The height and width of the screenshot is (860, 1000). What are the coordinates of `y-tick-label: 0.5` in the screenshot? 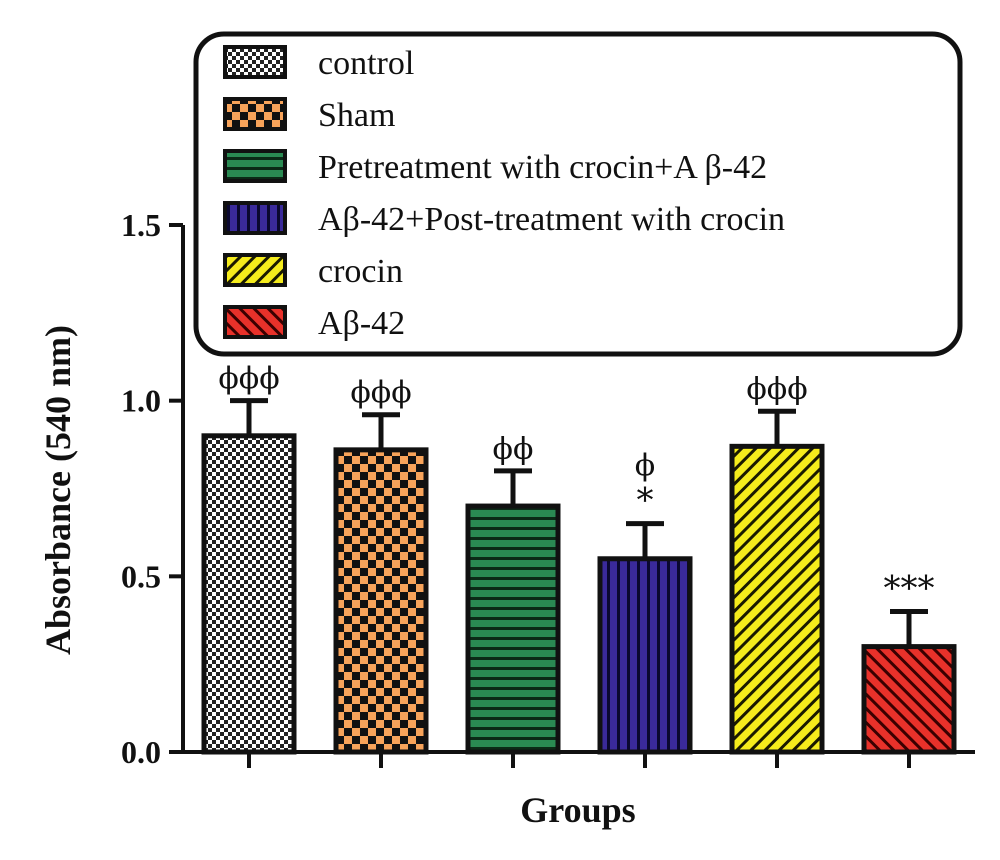 It's located at (141, 576).